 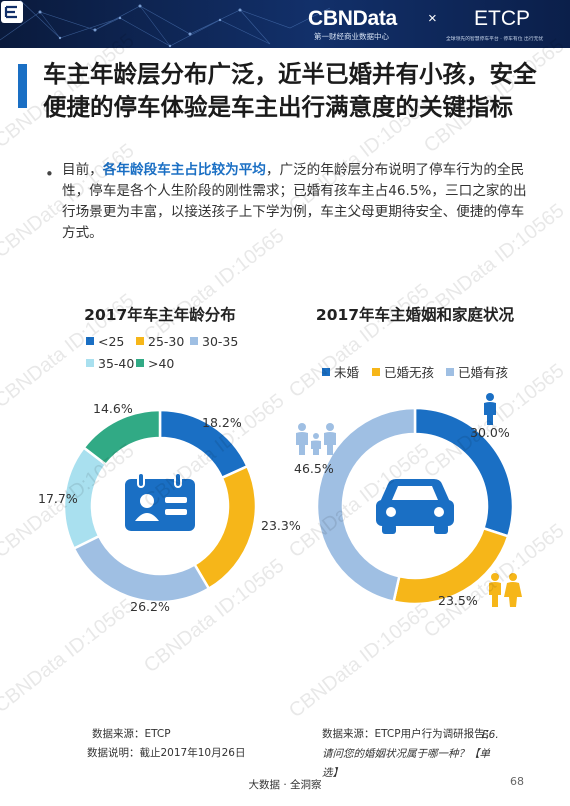 What do you see at coordinates (12, 12) in the screenshot?
I see `etcp-logo-icon` at bounding box center [12, 12].